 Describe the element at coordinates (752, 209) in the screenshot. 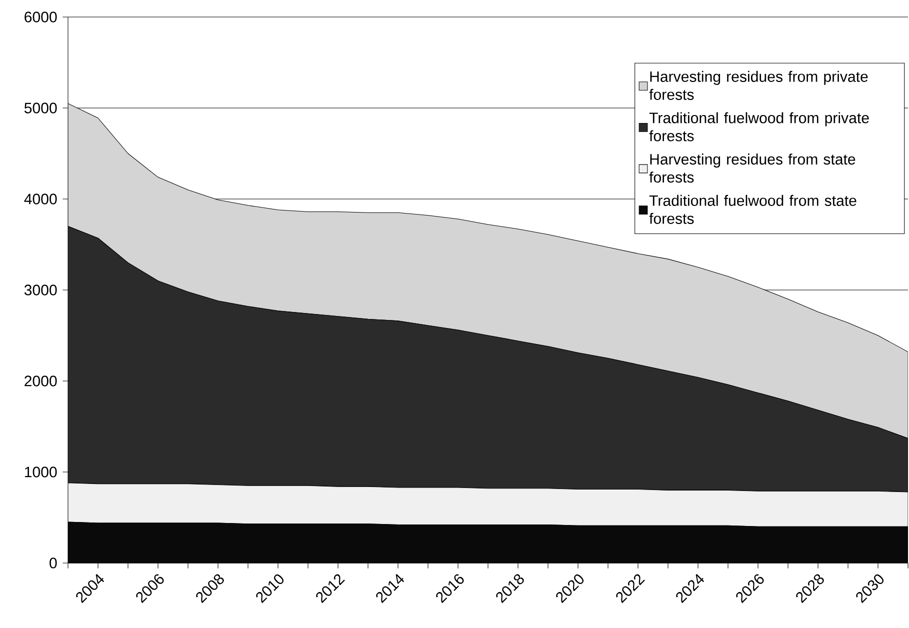

I see `legend-label: Traditional fuelwood from state forests` at that location.